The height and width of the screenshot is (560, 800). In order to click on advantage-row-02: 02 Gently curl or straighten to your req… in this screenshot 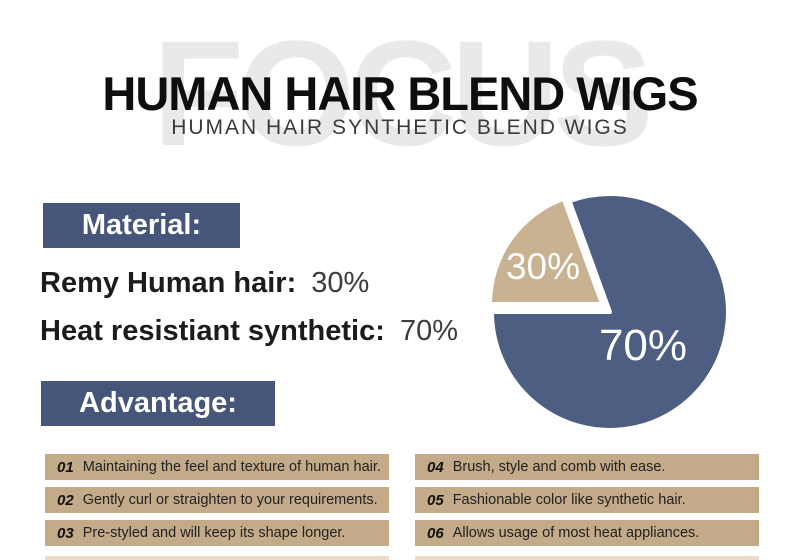, I will do `click(217, 500)`.